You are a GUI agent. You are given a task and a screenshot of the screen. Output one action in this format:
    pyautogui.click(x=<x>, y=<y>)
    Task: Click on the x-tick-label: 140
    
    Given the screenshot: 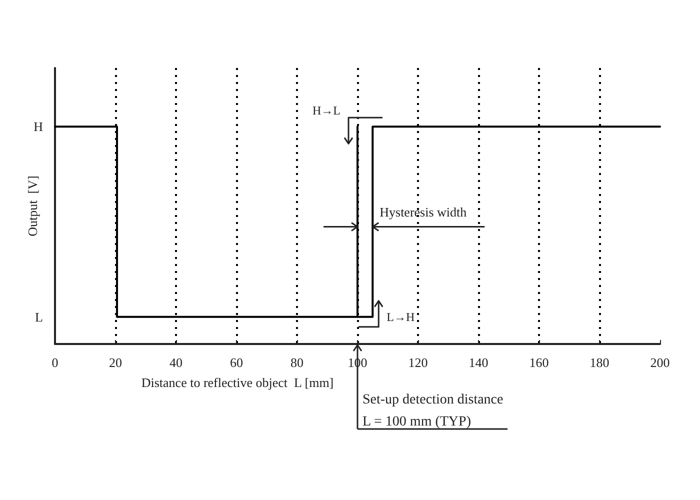 What is the action you would take?
    pyautogui.click(x=478, y=362)
    